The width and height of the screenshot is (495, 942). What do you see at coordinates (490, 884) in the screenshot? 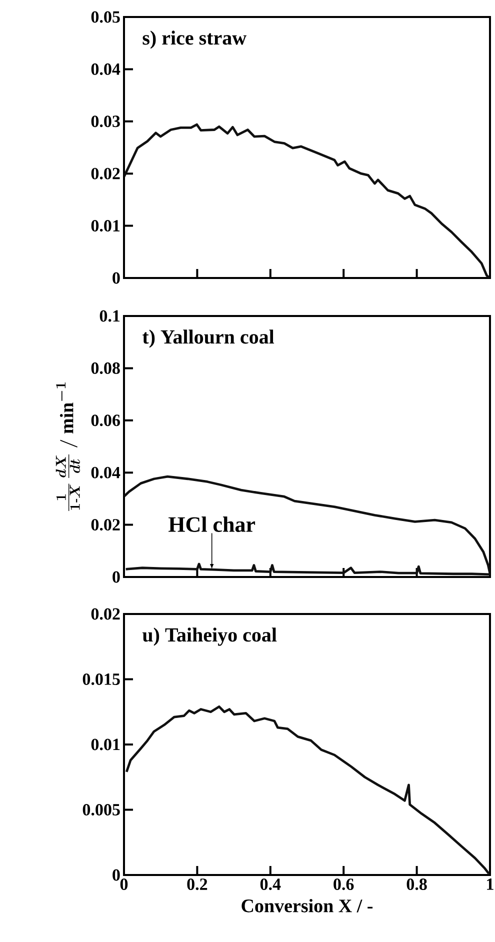
I see `x-tick-label: 1` at bounding box center [490, 884].